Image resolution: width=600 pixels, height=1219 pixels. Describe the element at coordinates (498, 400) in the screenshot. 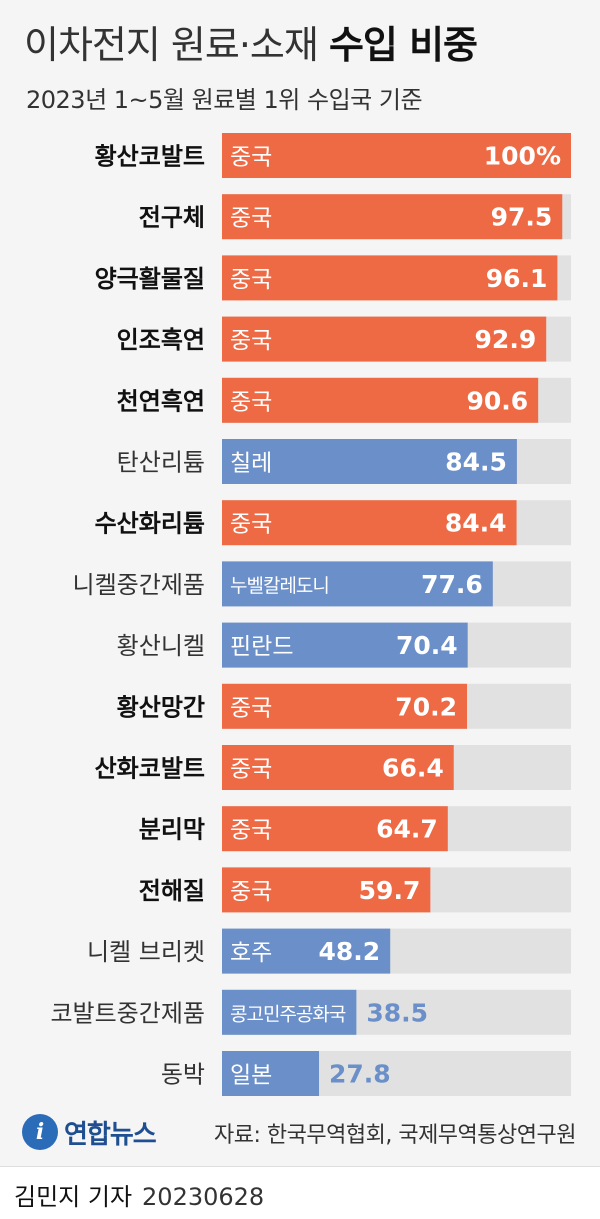

I see `value-label: 90.6` at that location.